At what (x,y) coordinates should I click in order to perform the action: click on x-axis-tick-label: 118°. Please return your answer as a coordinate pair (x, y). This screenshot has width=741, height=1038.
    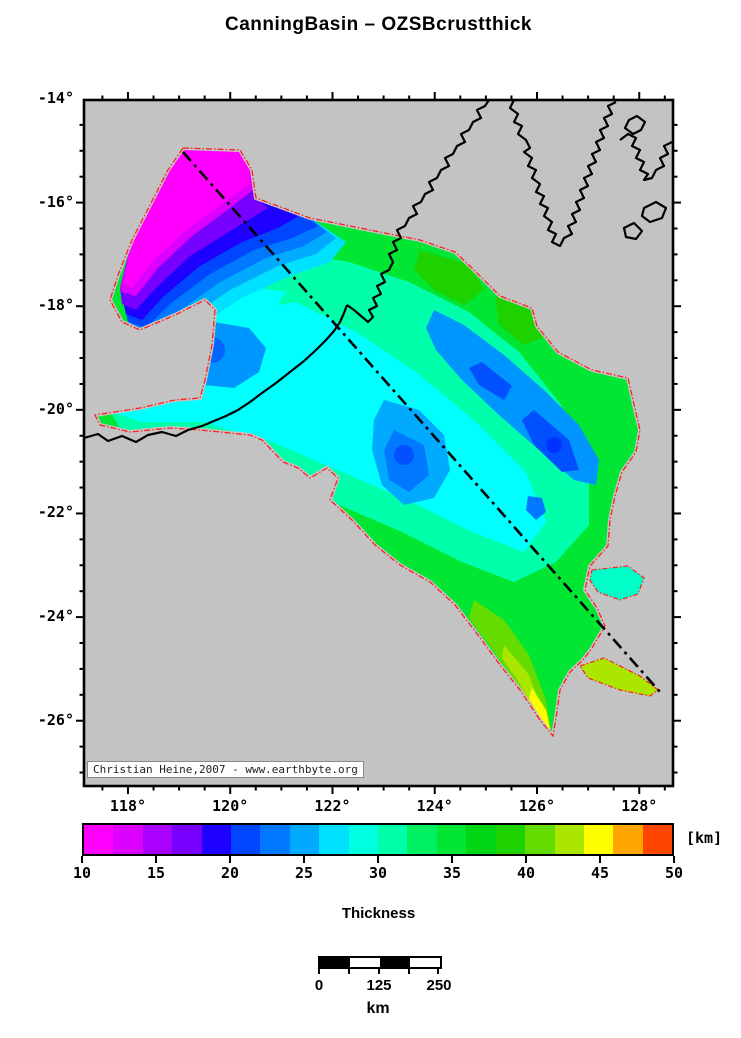
    Looking at the image, I should click on (128, 806).